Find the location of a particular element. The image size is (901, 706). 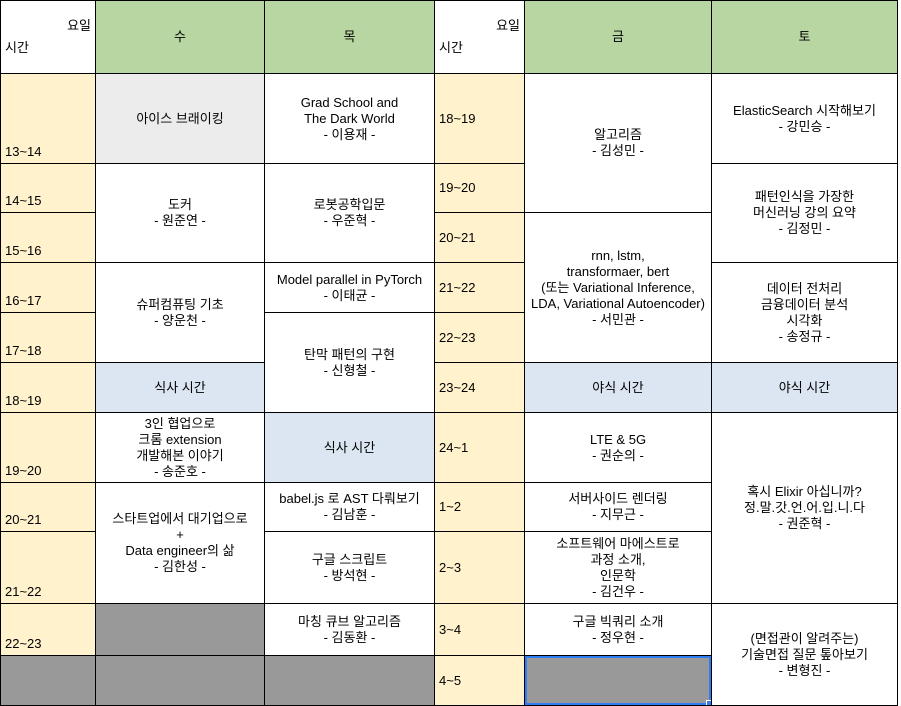

time-left-blocked is located at coordinates (48, 680).